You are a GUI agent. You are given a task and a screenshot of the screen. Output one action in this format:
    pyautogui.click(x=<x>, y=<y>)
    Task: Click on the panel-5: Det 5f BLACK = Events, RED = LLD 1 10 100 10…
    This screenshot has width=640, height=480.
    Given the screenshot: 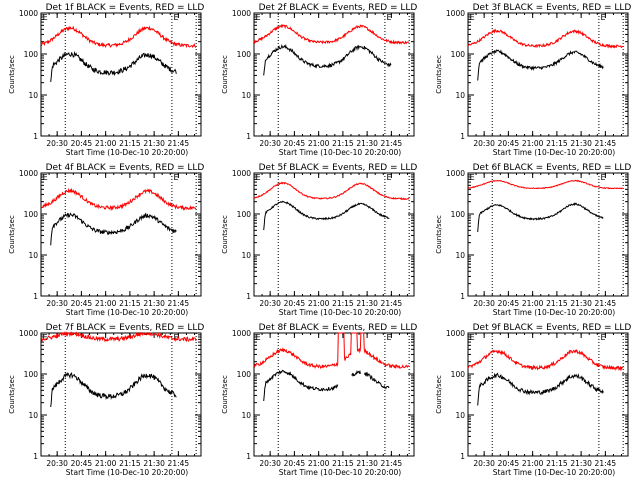 What is the action you would take?
    pyautogui.click(x=319, y=240)
    